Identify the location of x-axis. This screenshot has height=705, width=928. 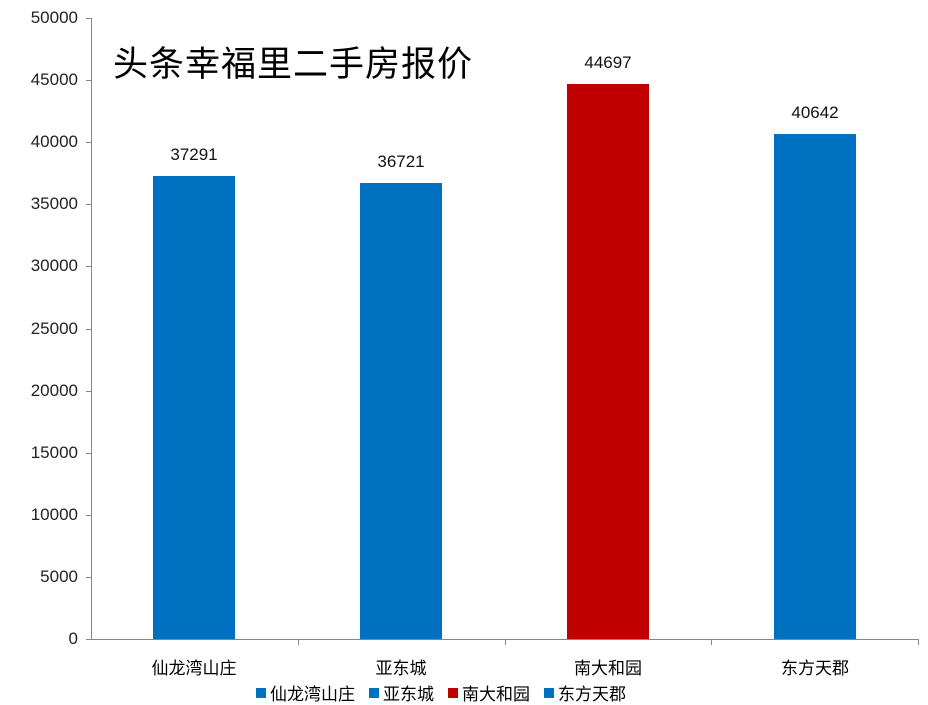
(504, 639).